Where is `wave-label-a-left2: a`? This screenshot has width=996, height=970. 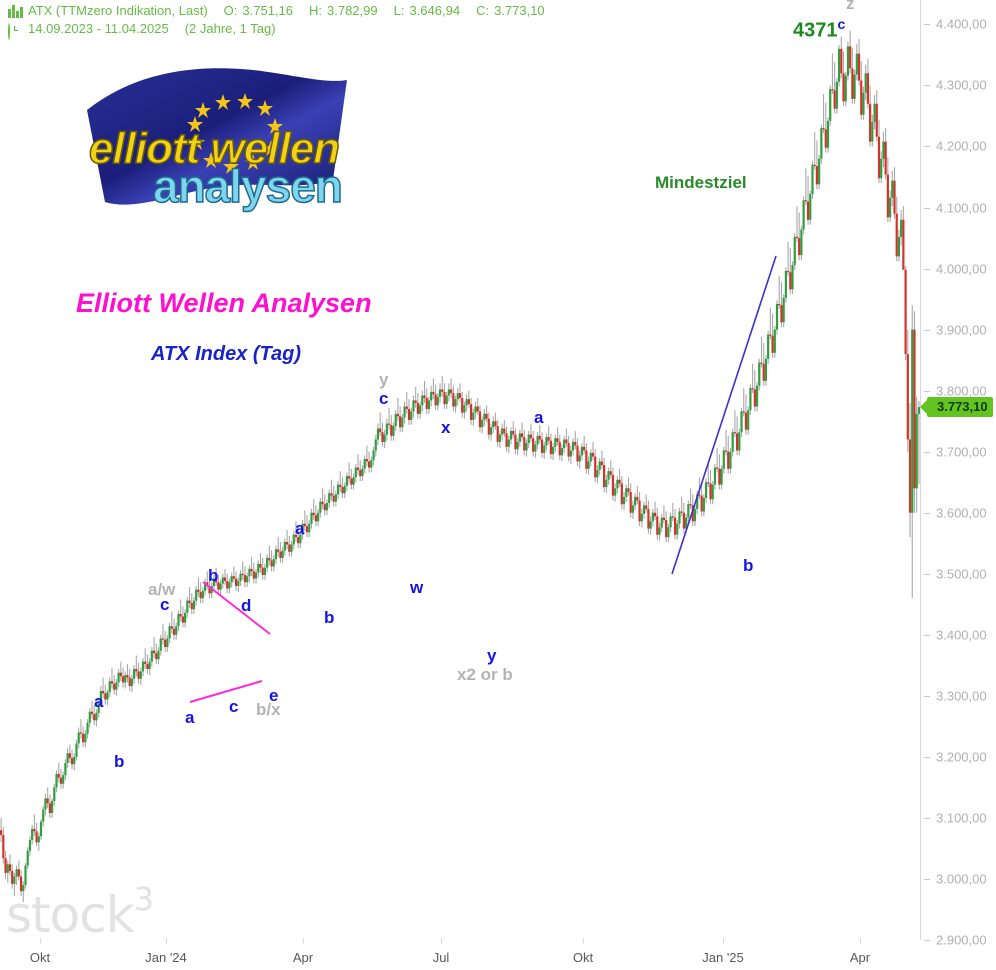
wave-label-a-left2: a is located at coordinates (300, 528).